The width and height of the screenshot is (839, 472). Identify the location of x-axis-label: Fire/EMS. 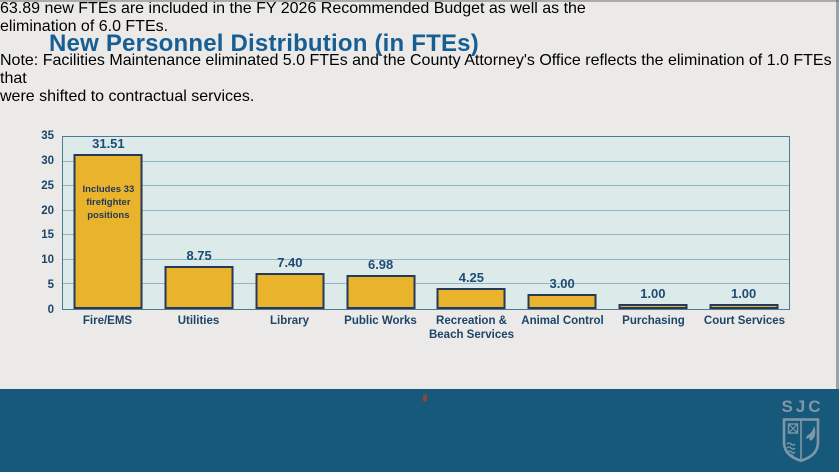
(107, 321).